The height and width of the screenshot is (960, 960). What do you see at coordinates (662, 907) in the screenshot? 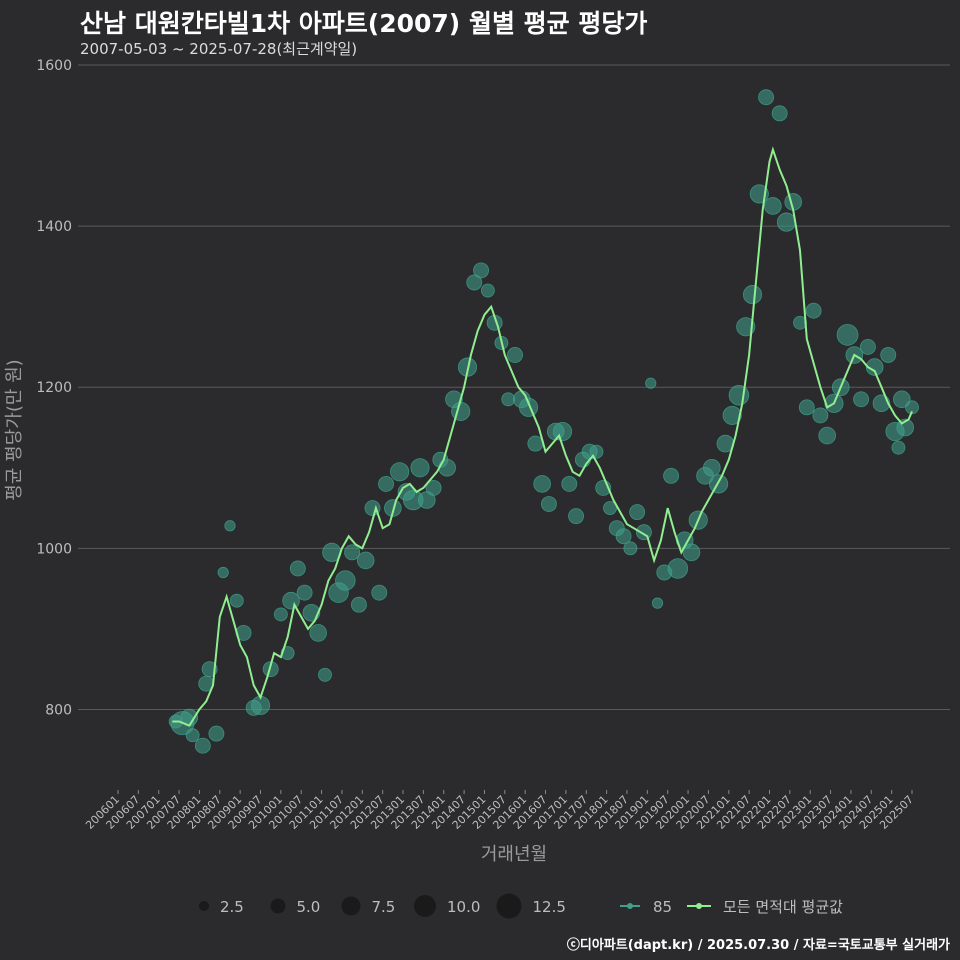
I see `legend-label-85: 85` at bounding box center [662, 907].